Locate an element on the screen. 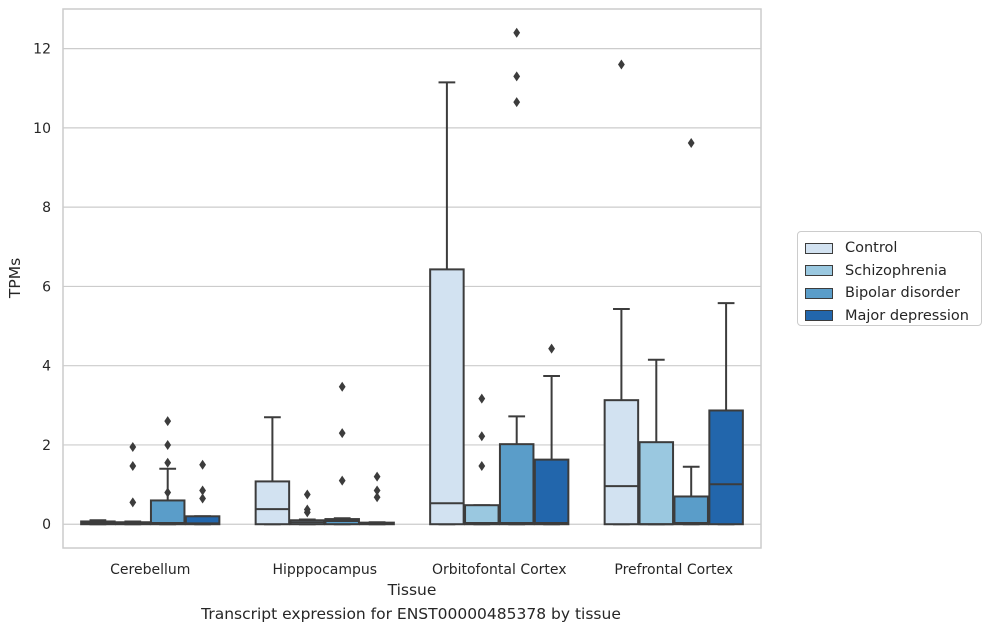 The image size is (992, 634). y-tick-label: 12 is located at coordinates (42, 50).